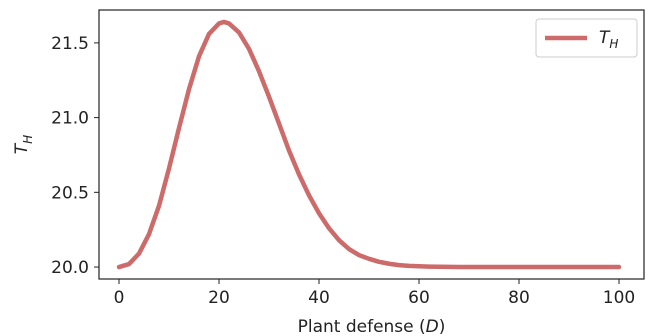  What do you see at coordinates (374, 293) in the screenshot?
I see `x-axis-ticks: 0 20 40 60 80 100` at bounding box center [374, 293].